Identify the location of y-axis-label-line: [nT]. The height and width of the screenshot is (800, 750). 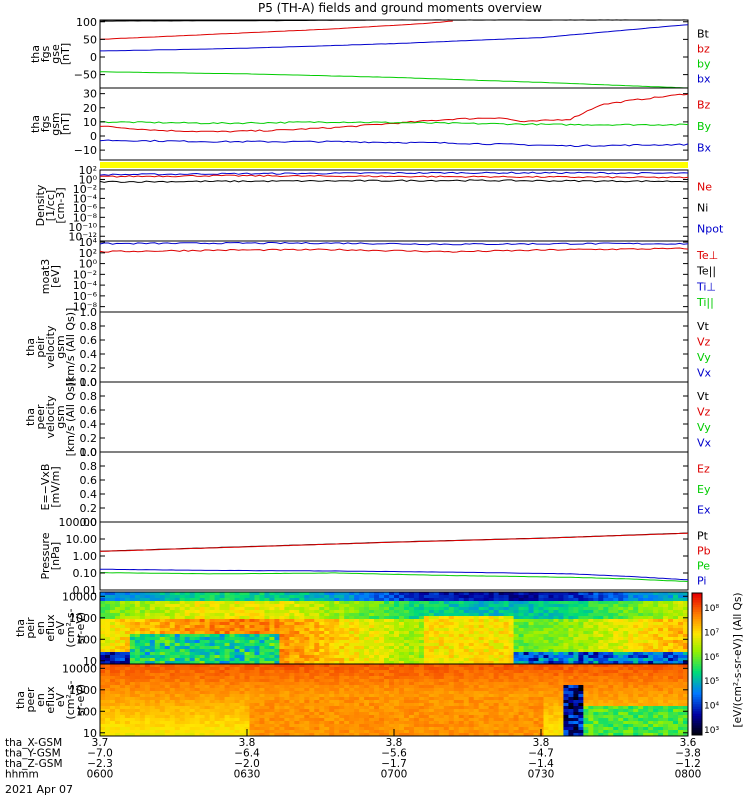
(65, 54).